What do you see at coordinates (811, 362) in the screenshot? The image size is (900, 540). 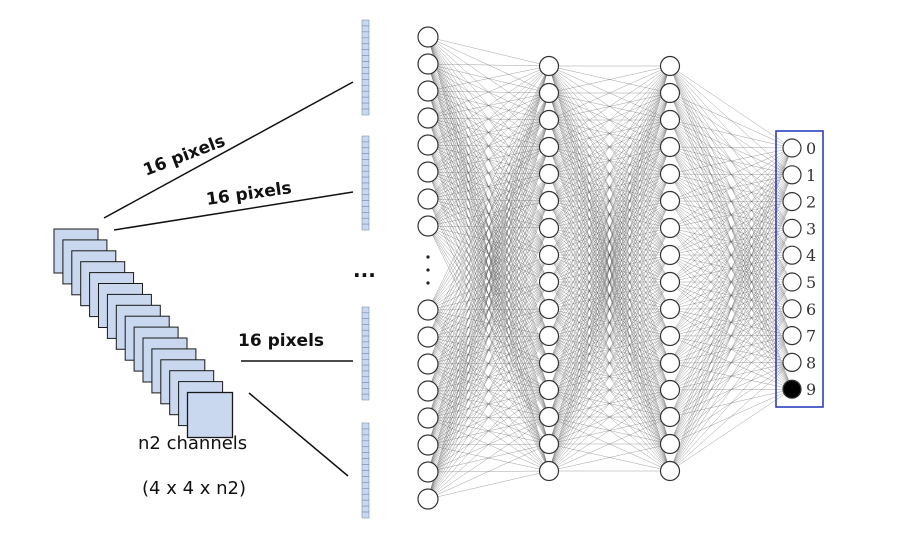 I see `output-label-8: 8` at bounding box center [811, 362].